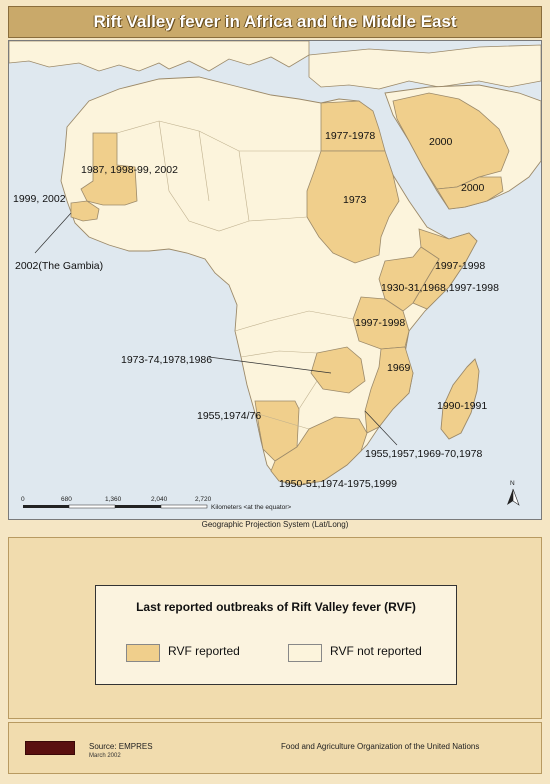  What do you see at coordinates (159, 499) in the screenshot?
I see `scale-tick-3: 2,040` at bounding box center [159, 499].